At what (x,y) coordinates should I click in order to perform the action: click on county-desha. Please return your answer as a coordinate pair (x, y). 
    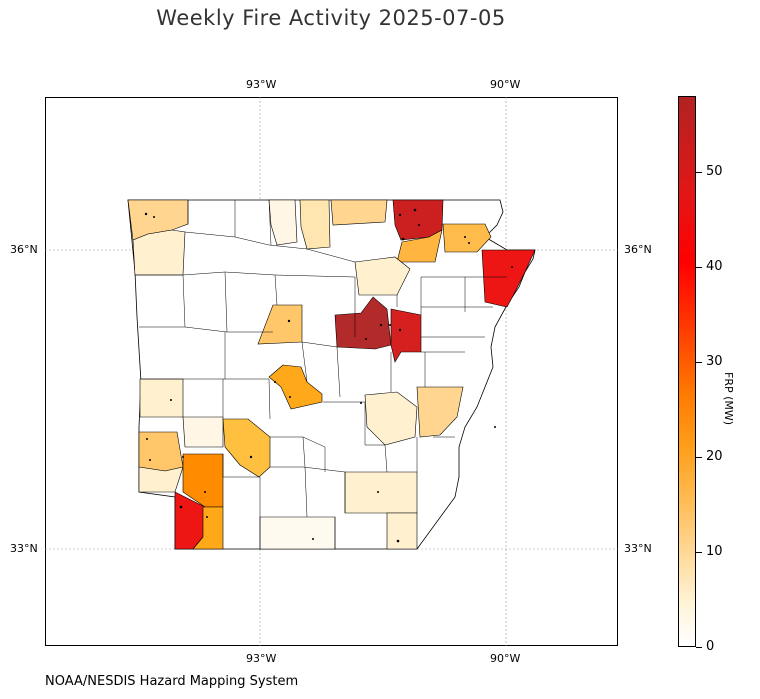
    Looking at the image, I should click on (440, 412).